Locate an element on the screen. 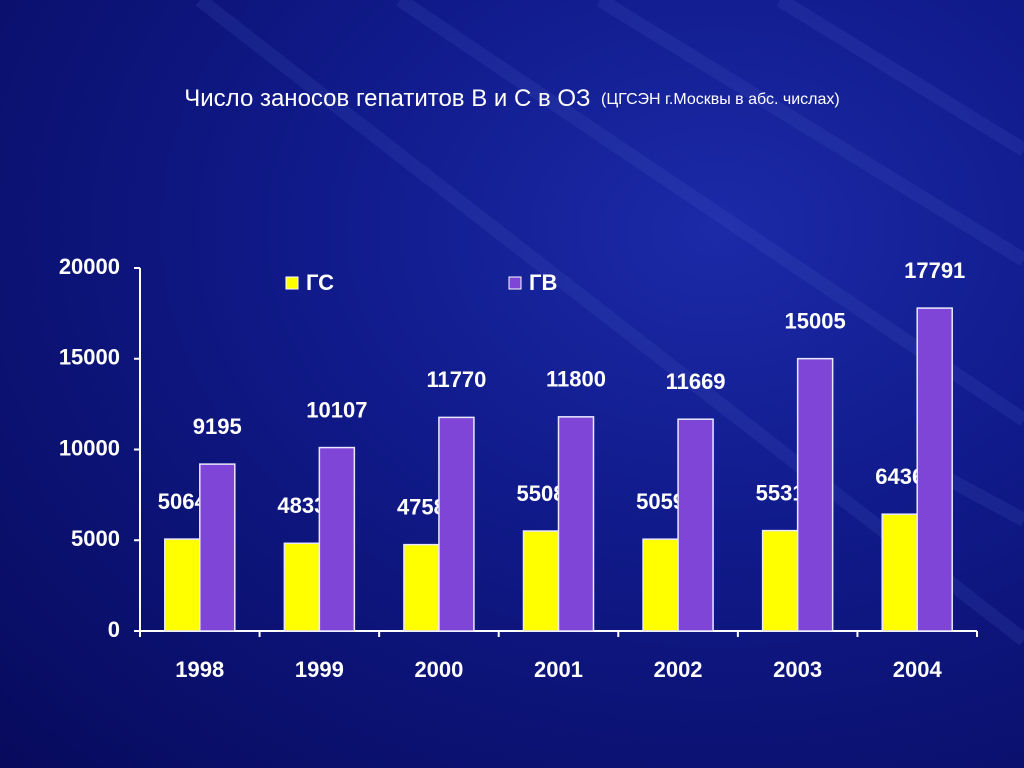  y-tick-label: 20000 is located at coordinates (89, 266).